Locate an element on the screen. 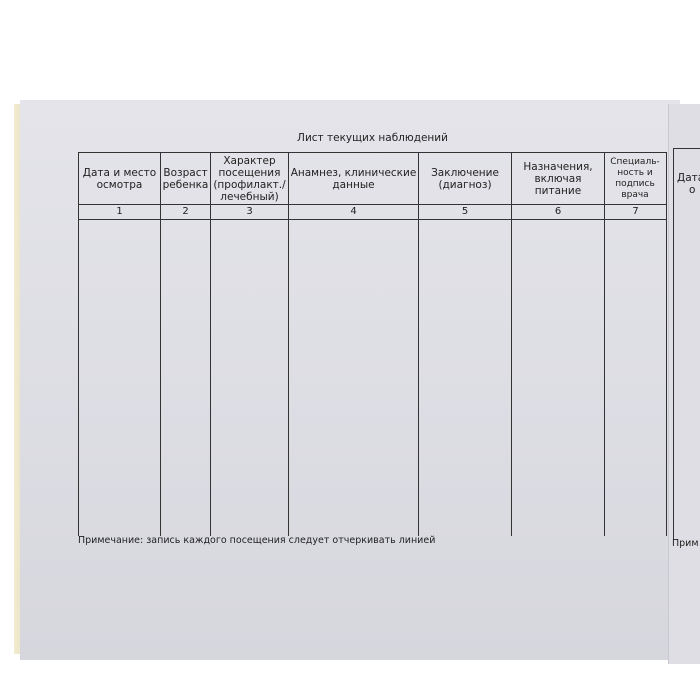 The image size is (700, 700). col-header-age: Возраст ребенка is located at coordinates (185, 179).